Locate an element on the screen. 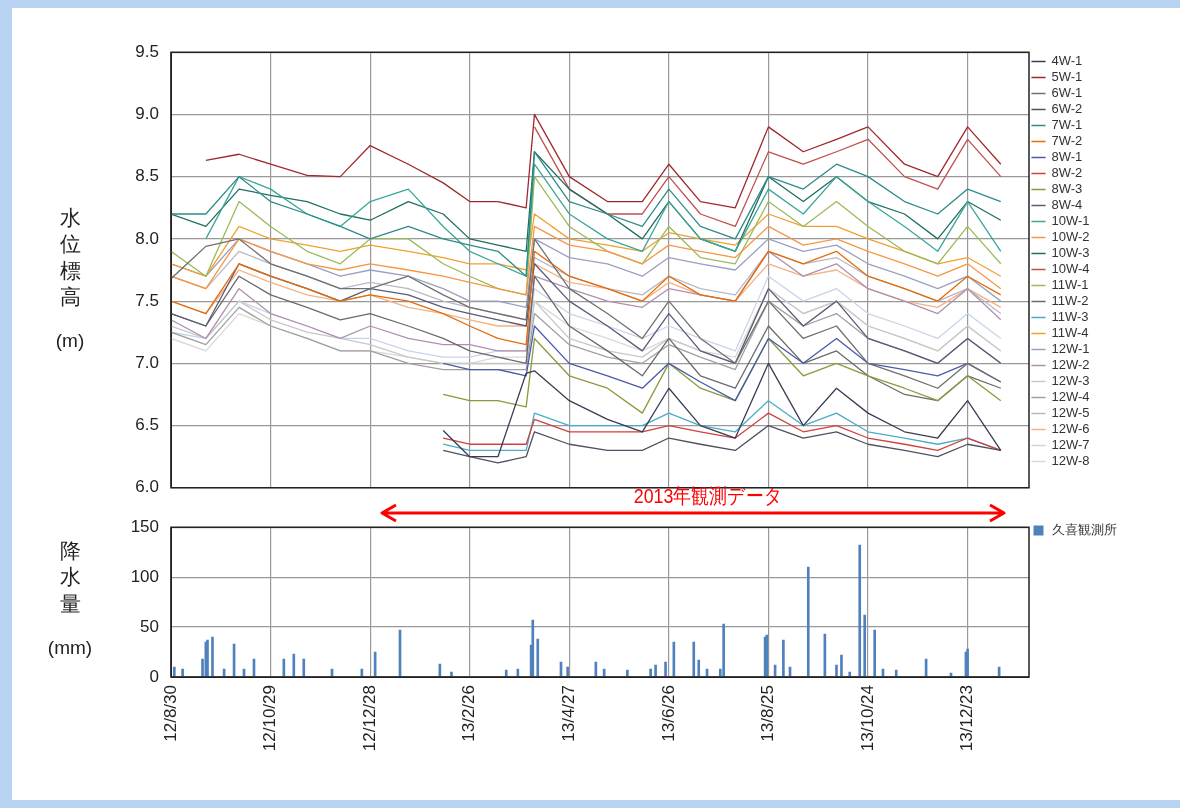 This screenshot has height=808, width=1180. legend-label: 10W-3 is located at coordinates (1070, 253).